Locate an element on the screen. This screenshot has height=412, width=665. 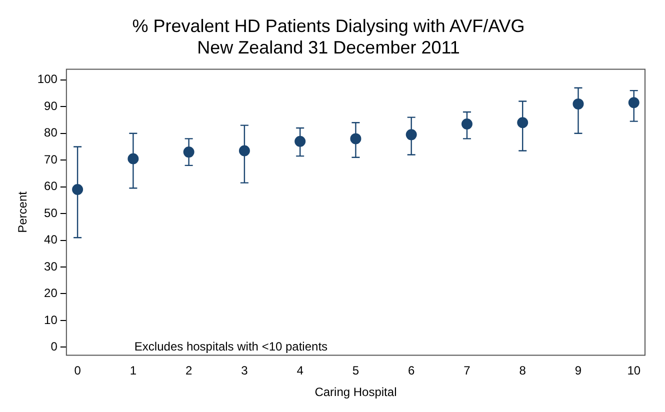
annotation: Excludes hospitals with <10 patients is located at coordinates (231, 347).